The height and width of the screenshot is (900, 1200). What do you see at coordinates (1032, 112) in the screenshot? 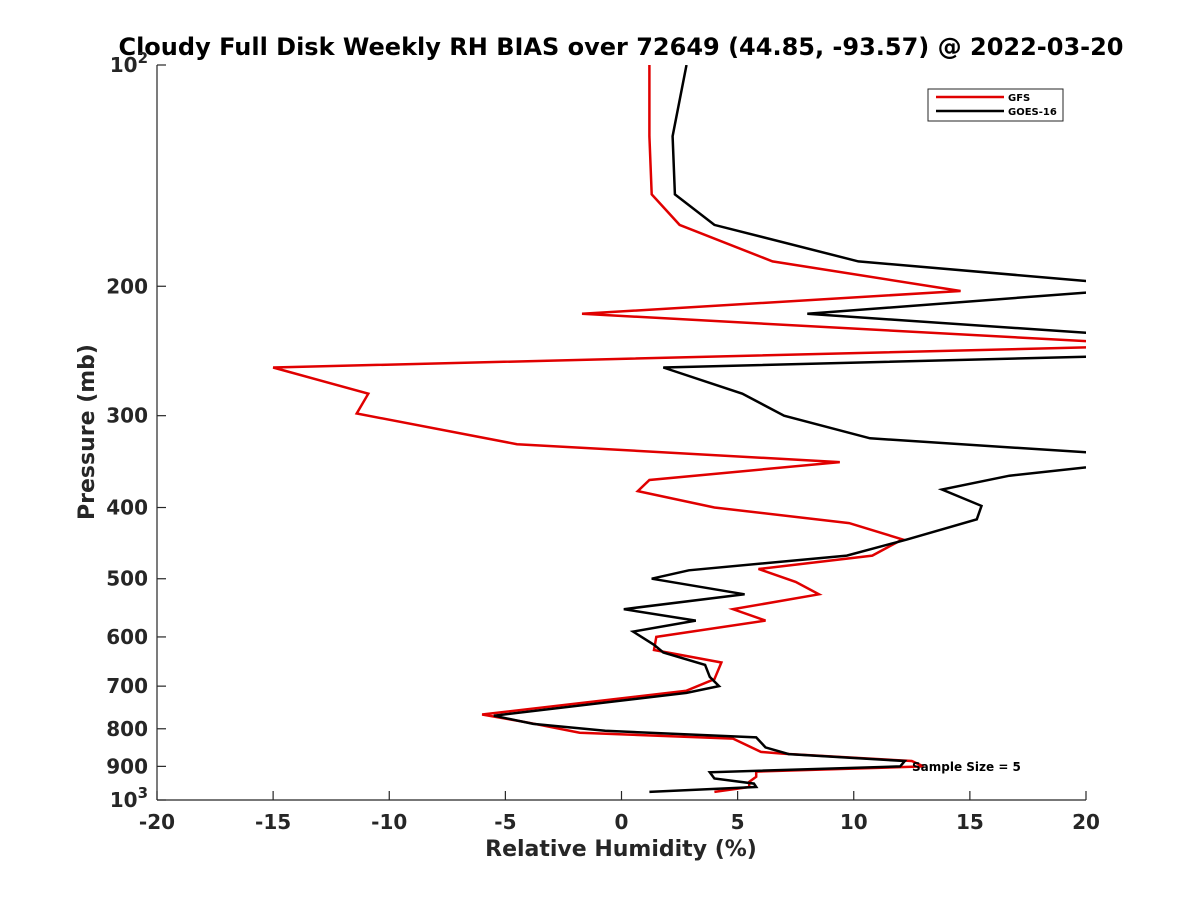
I see `legend-label-goes16: GOES-16` at bounding box center [1032, 112].